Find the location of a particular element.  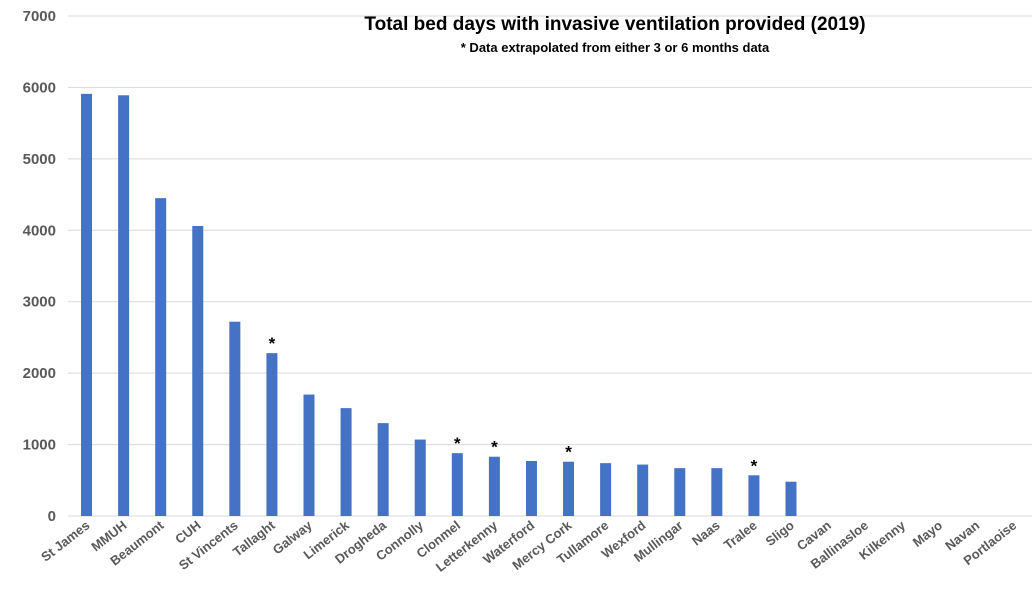

y-tick-label: 6000 is located at coordinates (39, 87).